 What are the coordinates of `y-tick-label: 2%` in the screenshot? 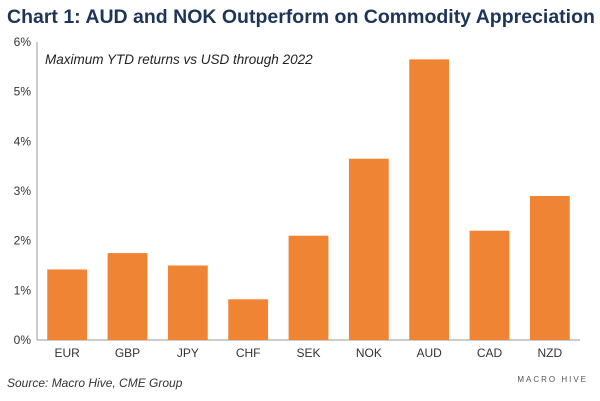 It's located at (23, 241).